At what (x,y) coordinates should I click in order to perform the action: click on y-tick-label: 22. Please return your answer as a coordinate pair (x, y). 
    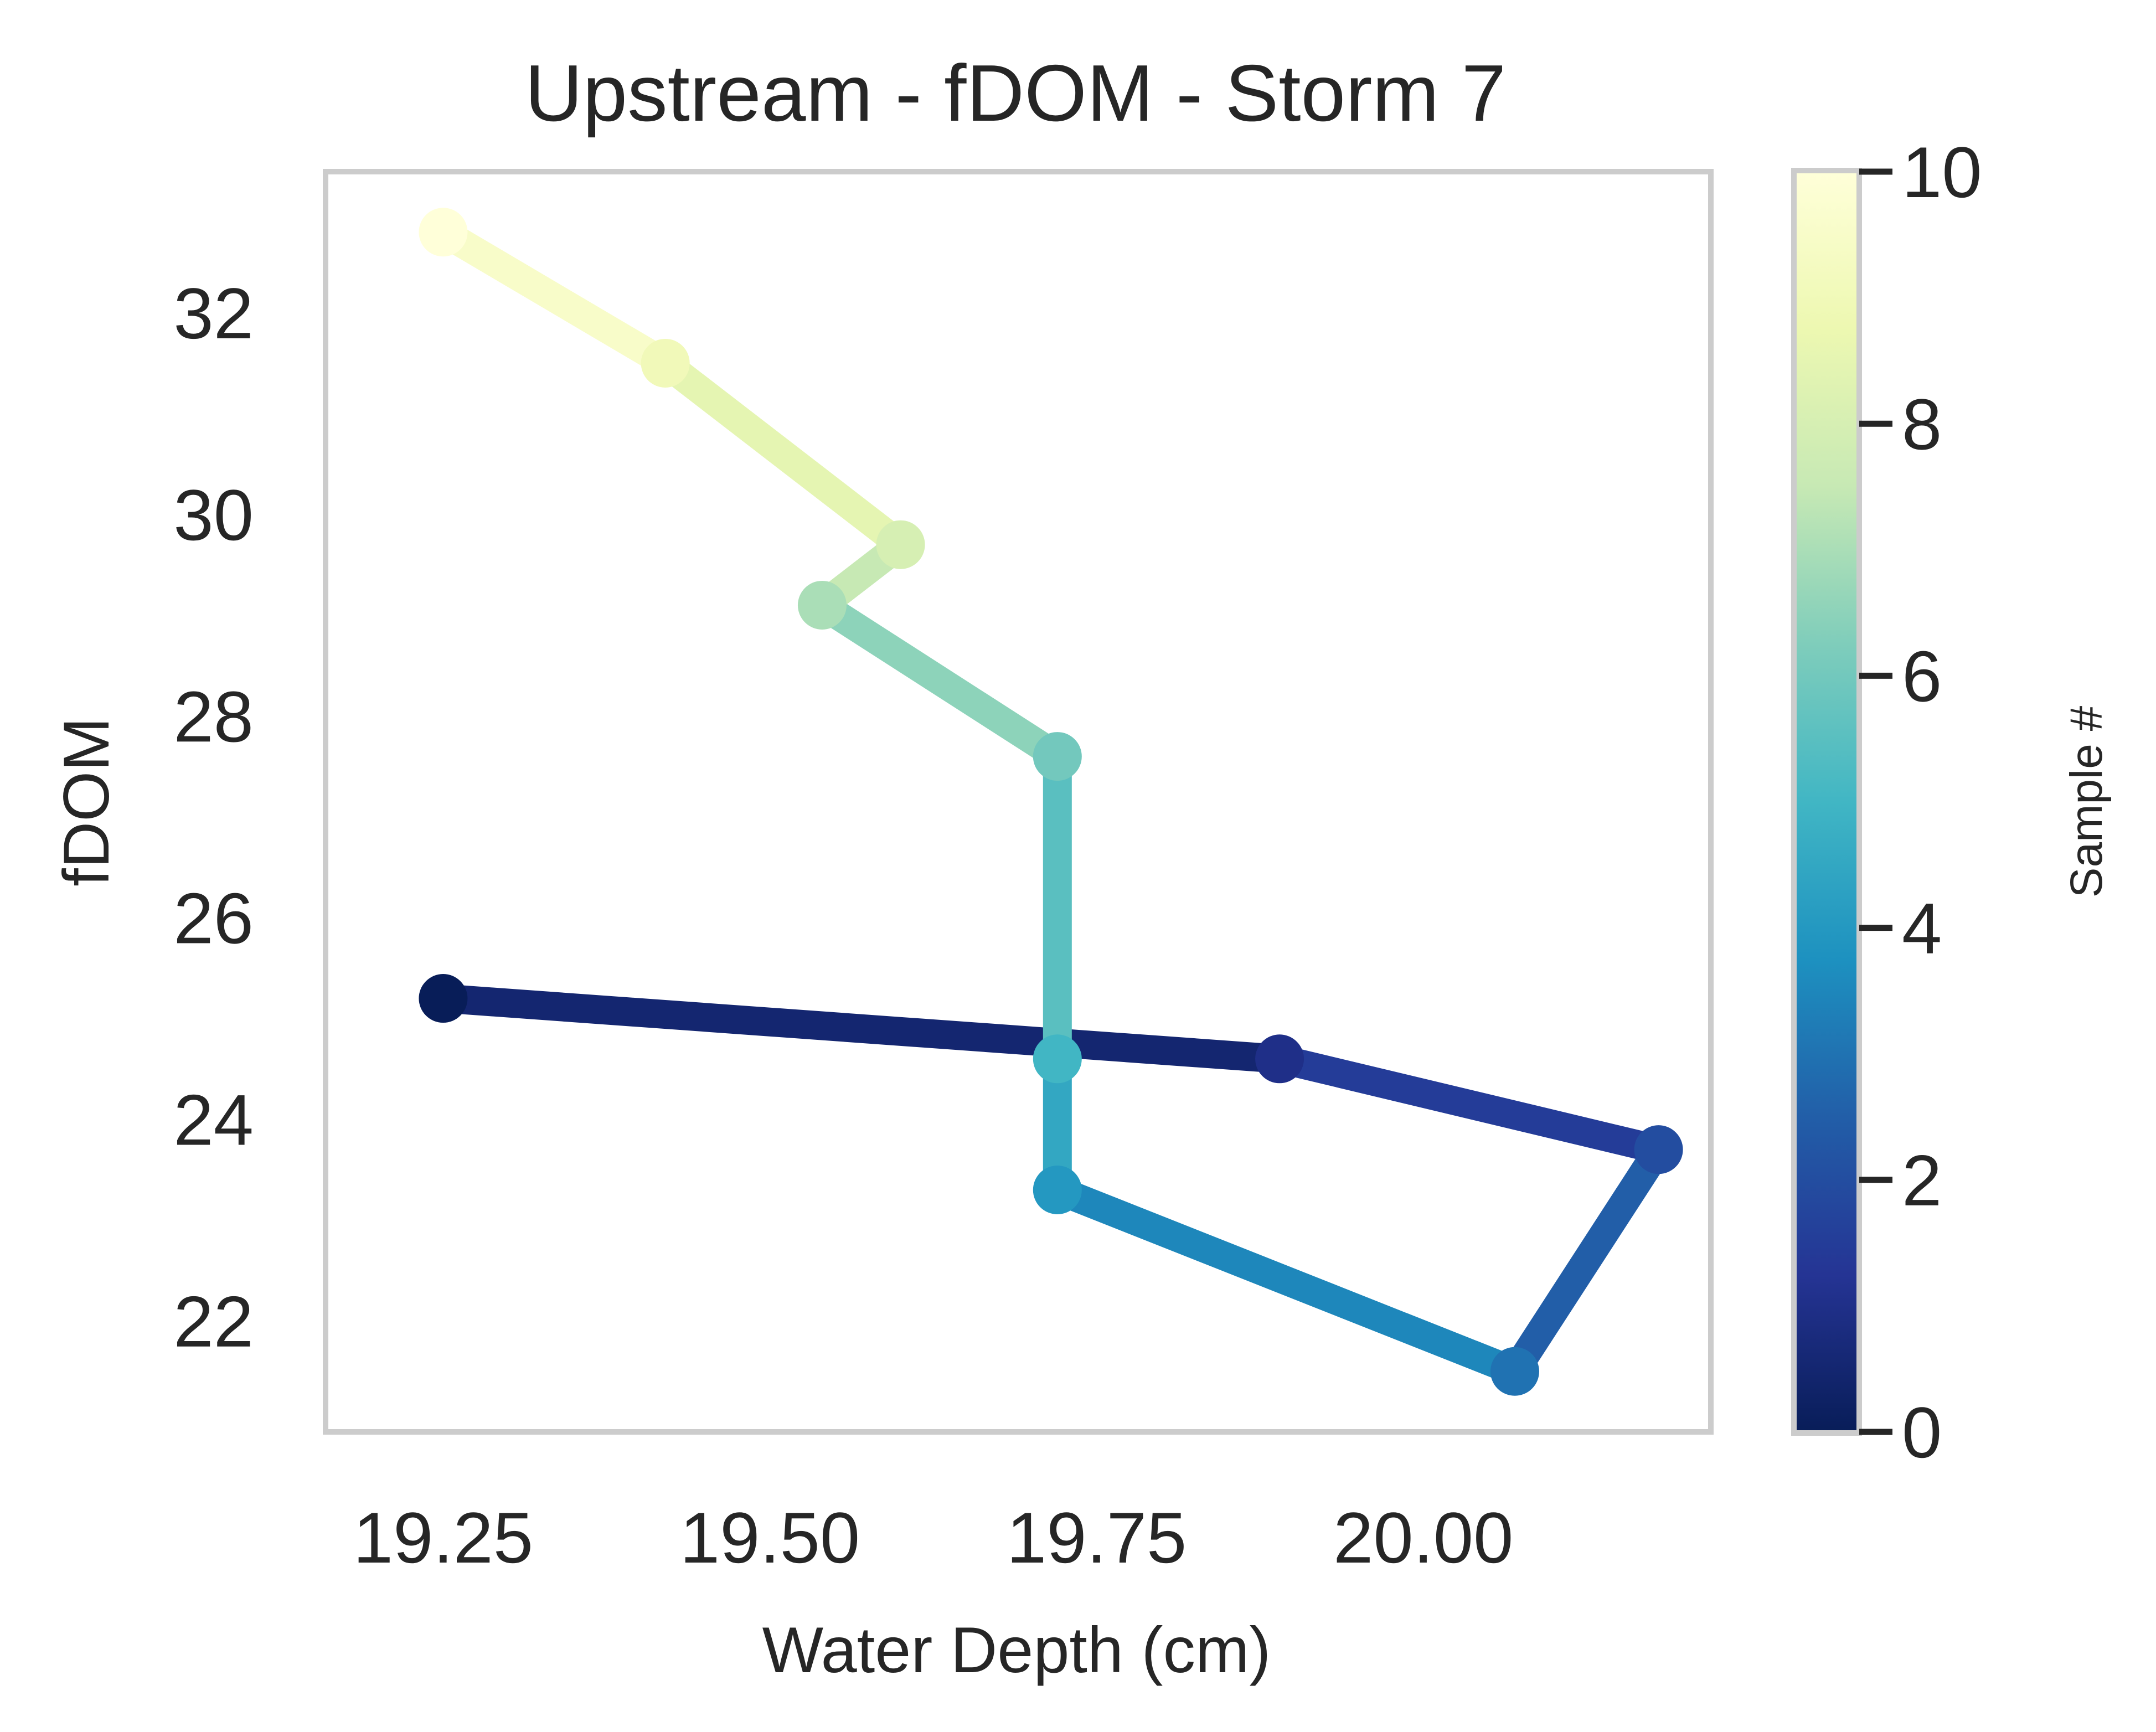
    Looking at the image, I should click on (213, 1322).